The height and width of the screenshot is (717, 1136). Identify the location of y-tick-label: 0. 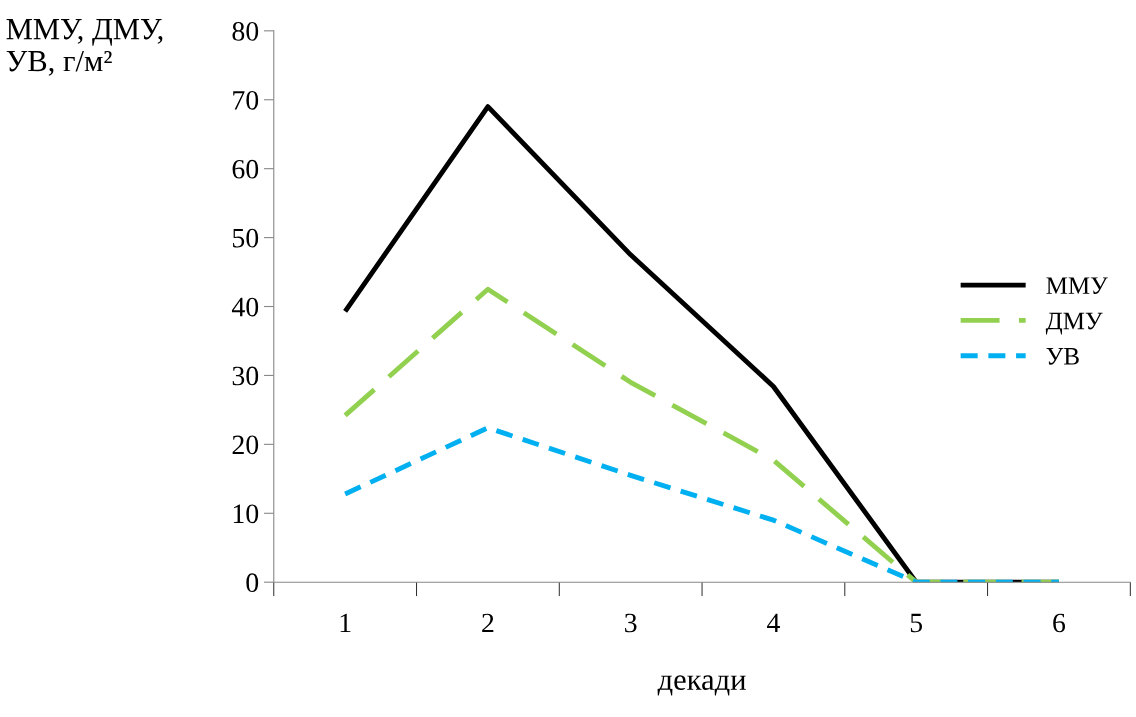
(252, 583).